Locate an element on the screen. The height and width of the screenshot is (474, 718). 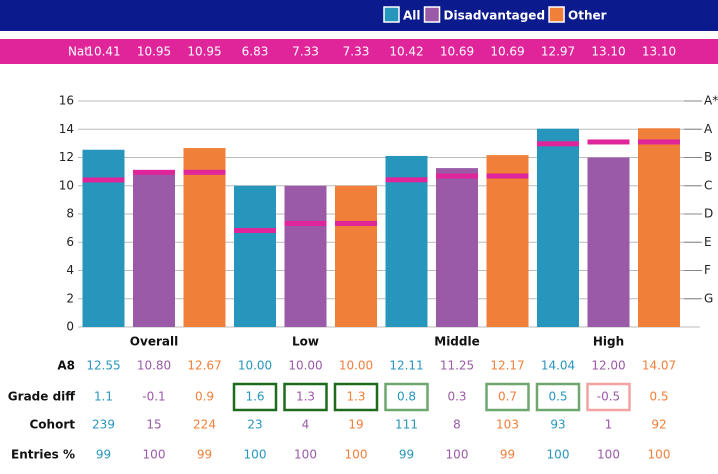
y2-tick-label: E is located at coordinates (708, 242).